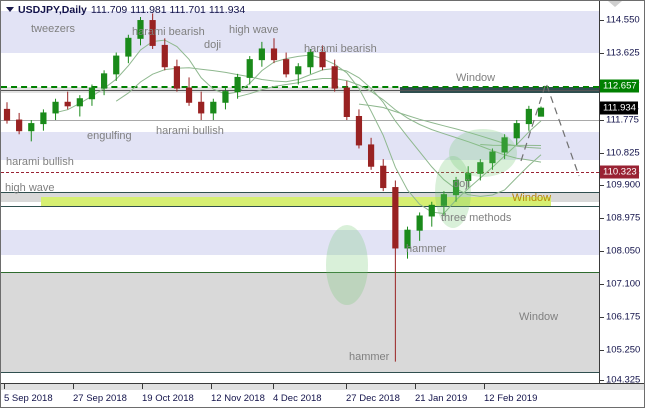  What do you see at coordinates (619, 108) in the screenshot?
I see `price-tag-black: 111.934` at bounding box center [619, 108].